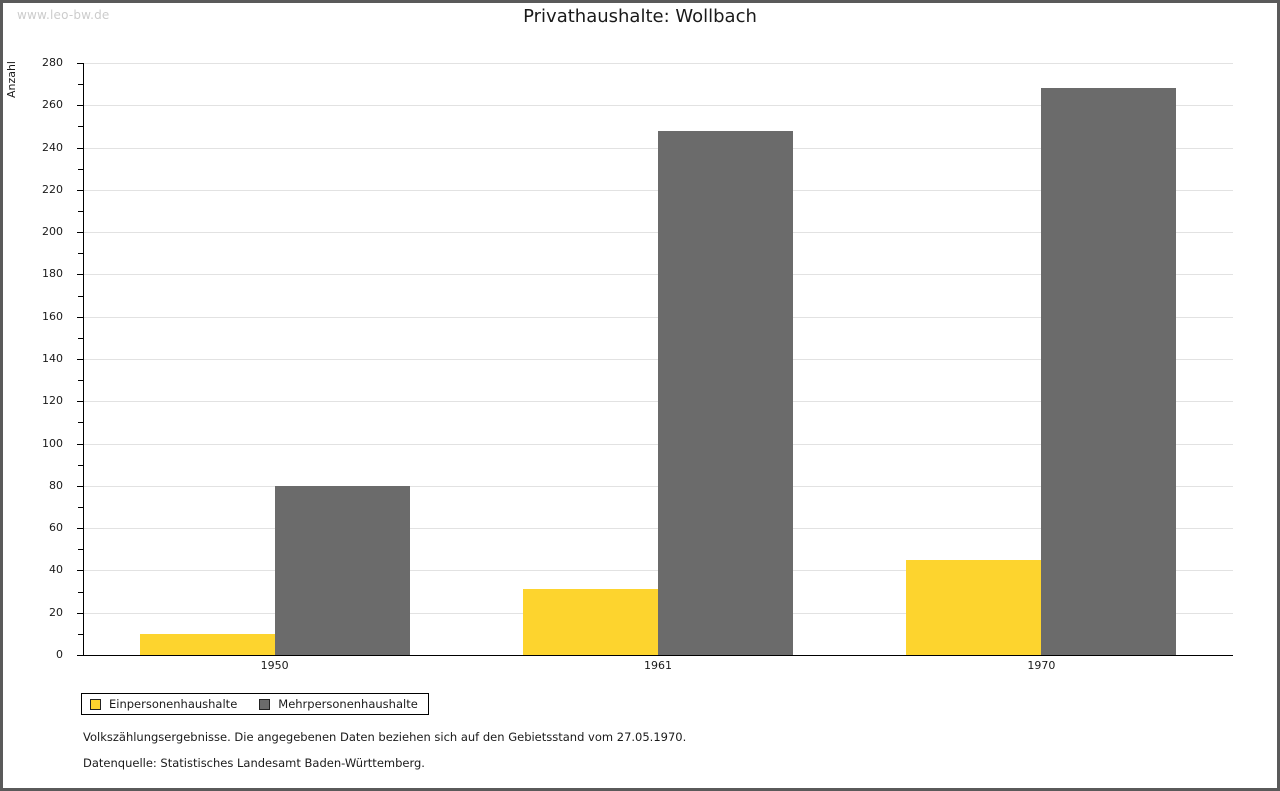  Describe the element at coordinates (52, 400) in the screenshot. I see `y-axis-tick-label: 120` at that location.